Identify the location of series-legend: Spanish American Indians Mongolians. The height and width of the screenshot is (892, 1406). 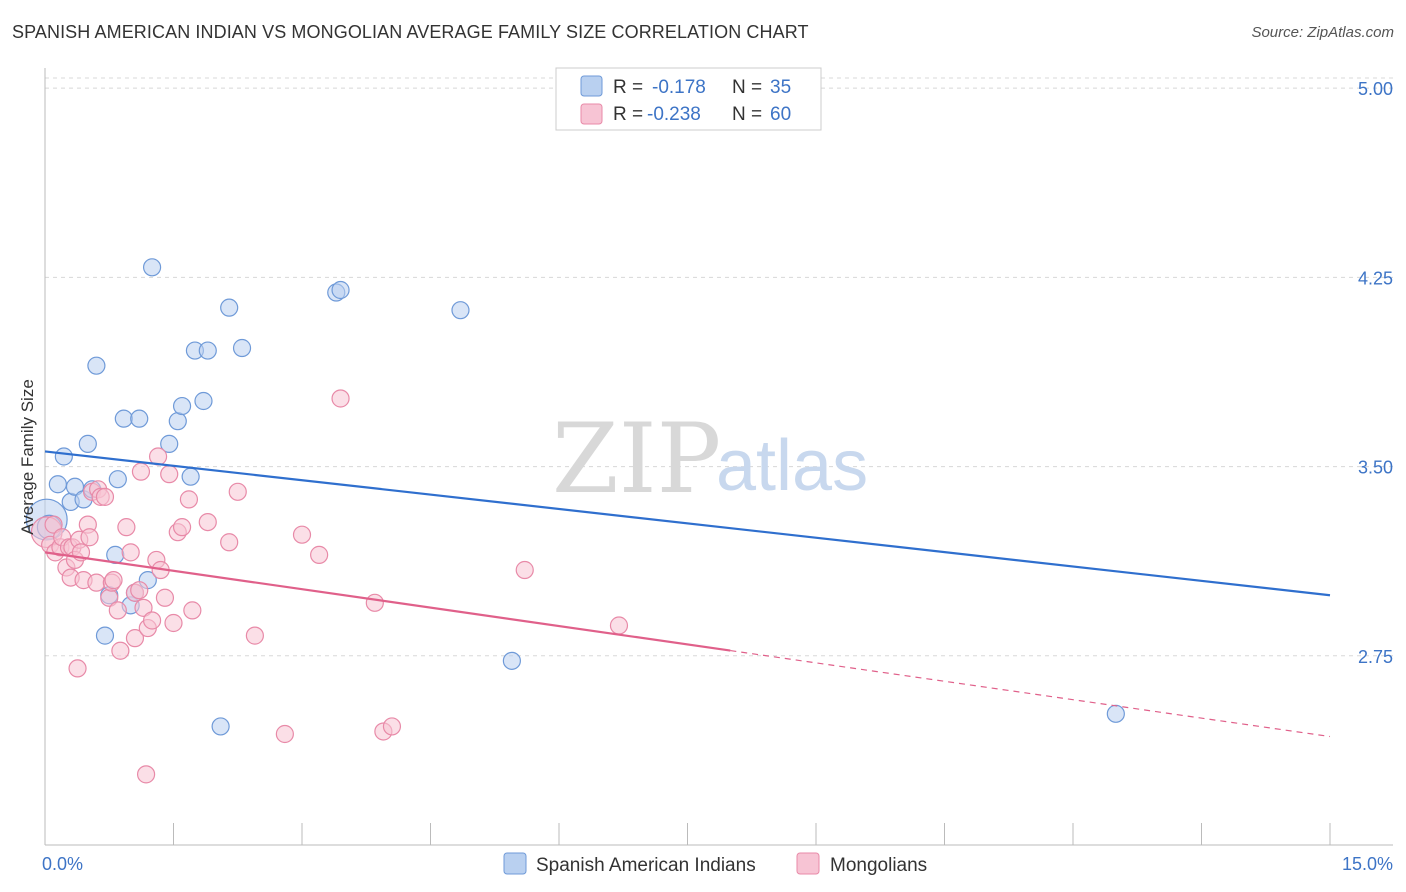
(715, 864).